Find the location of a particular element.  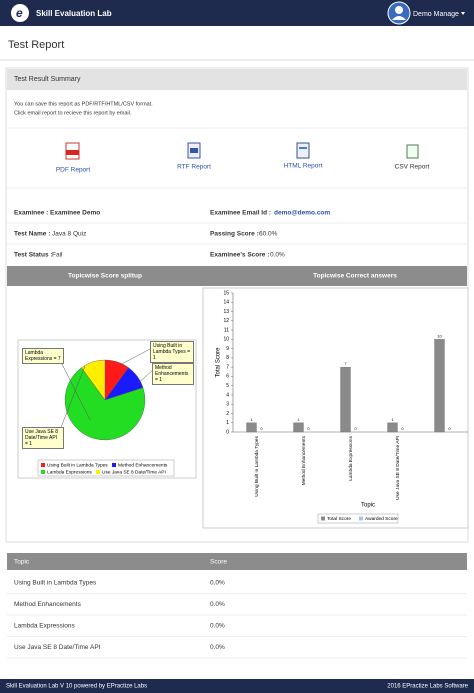

legend-label: Lambda Expressions is located at coordinates (69, 472).